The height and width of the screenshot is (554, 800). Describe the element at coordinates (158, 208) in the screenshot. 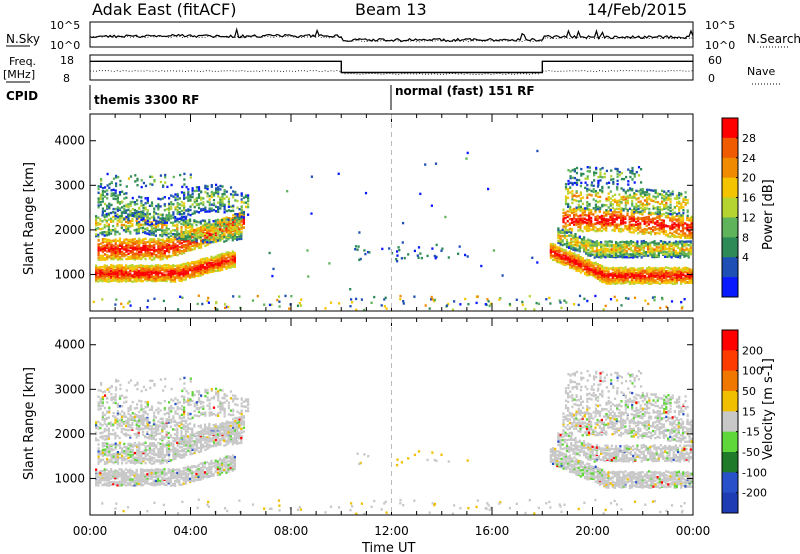

I see `power-cell-2049` at that location.